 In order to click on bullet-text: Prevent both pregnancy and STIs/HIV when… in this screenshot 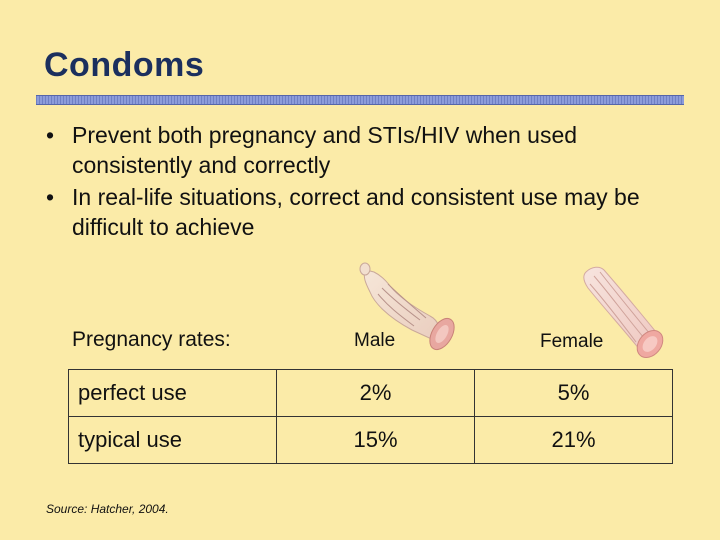, I will do `click(325, 150)`.